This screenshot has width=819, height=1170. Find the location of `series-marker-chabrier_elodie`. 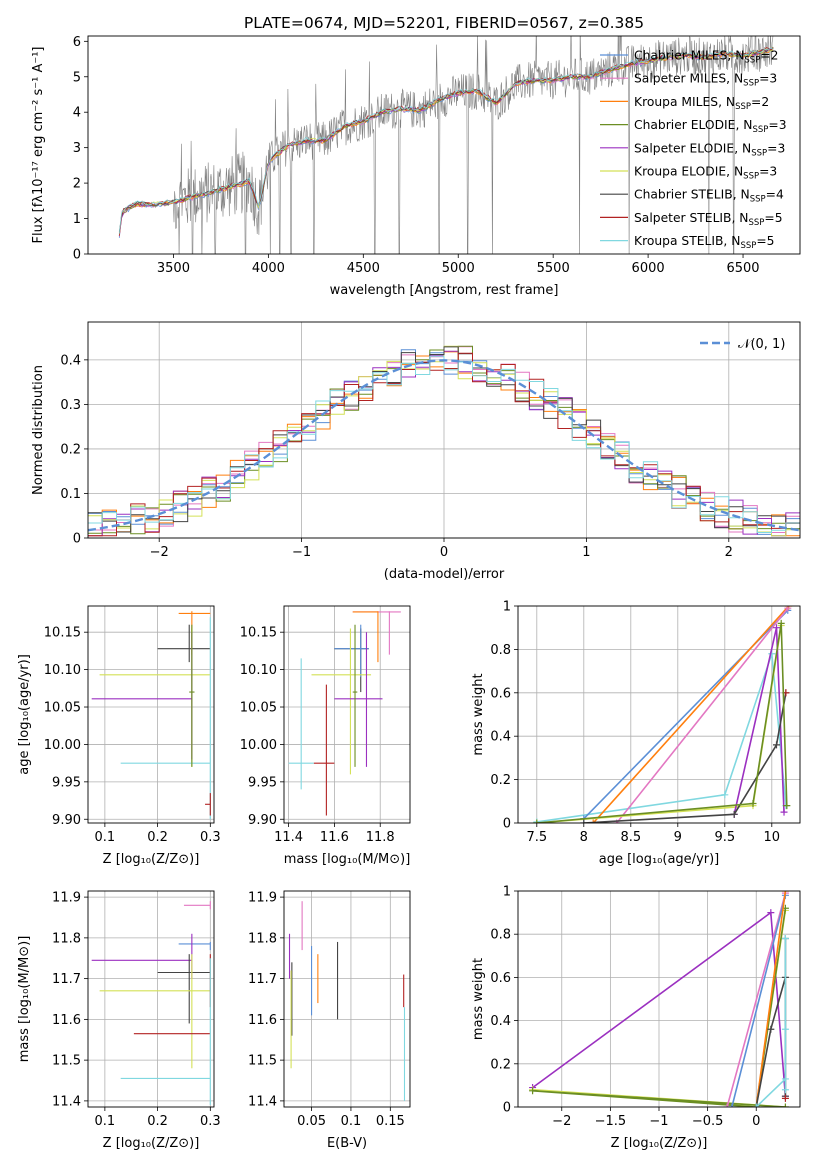

series-marker-chabrier_elodie is located at coordinates (753, 803).